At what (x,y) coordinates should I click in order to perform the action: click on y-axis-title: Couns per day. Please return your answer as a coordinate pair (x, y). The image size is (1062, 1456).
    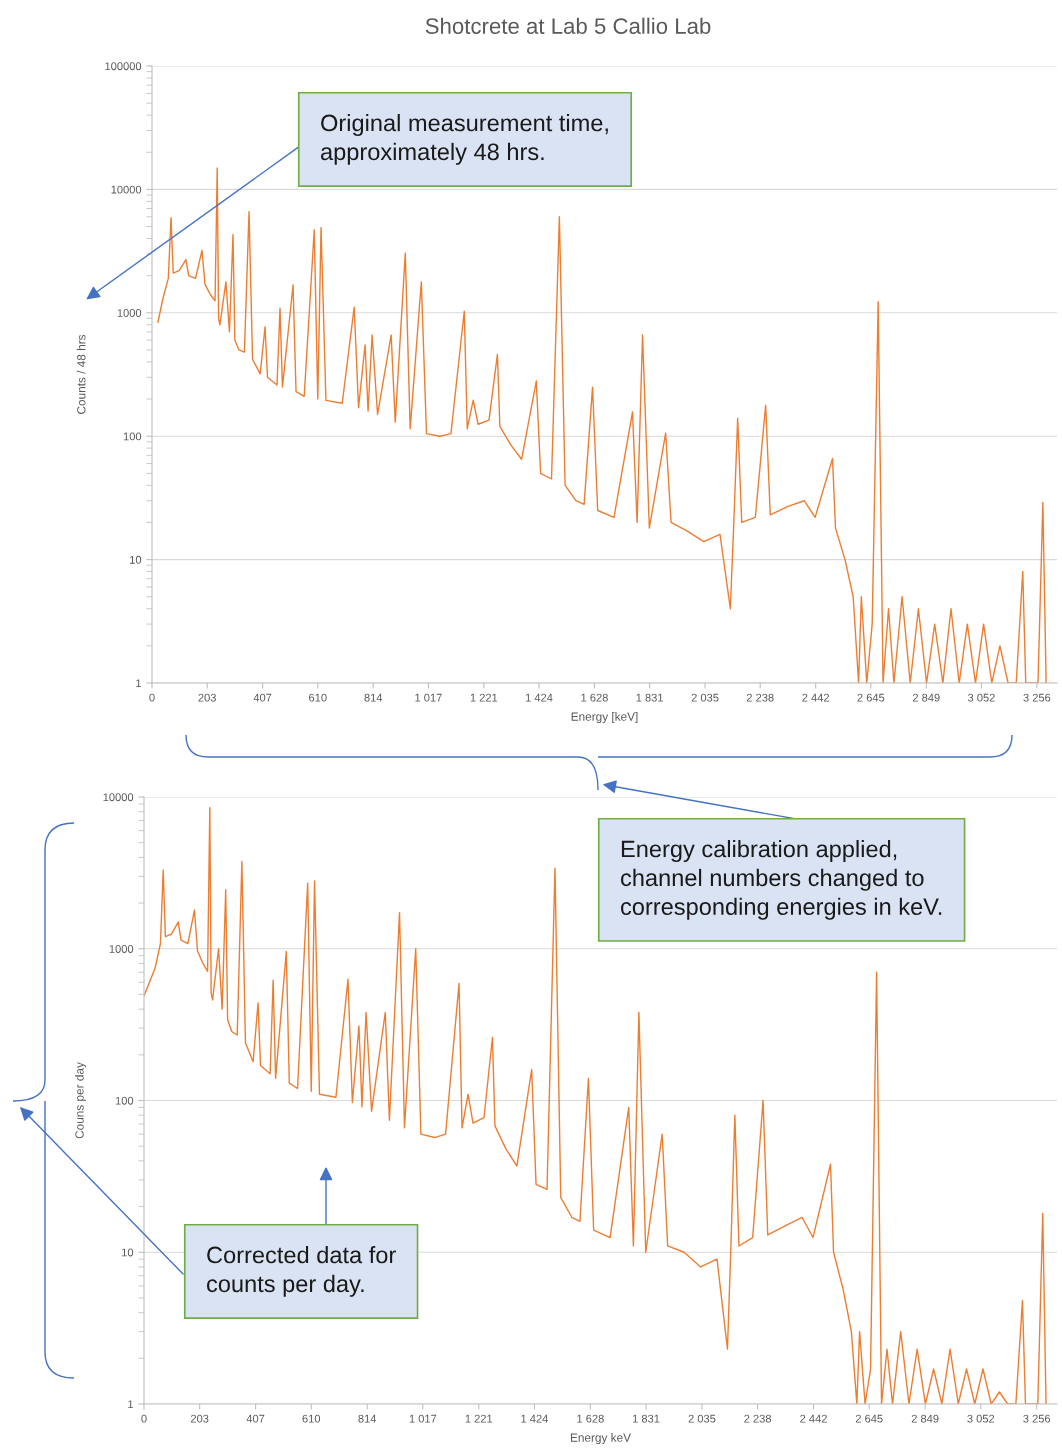
    Looking at the image, I should click on (81, 1100).